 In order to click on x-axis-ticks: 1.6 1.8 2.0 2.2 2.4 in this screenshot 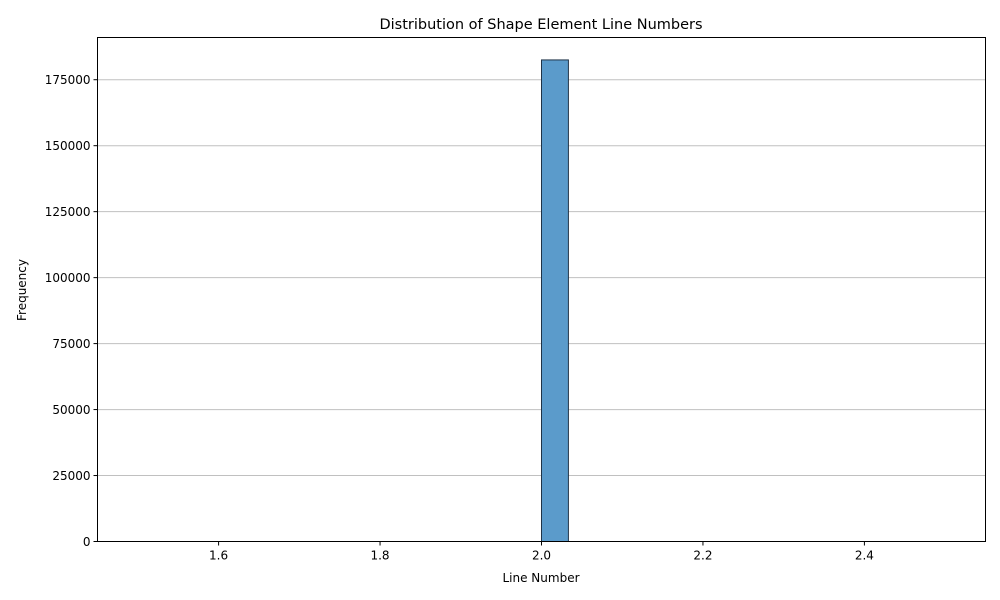, I will do `click(541, 552)`.